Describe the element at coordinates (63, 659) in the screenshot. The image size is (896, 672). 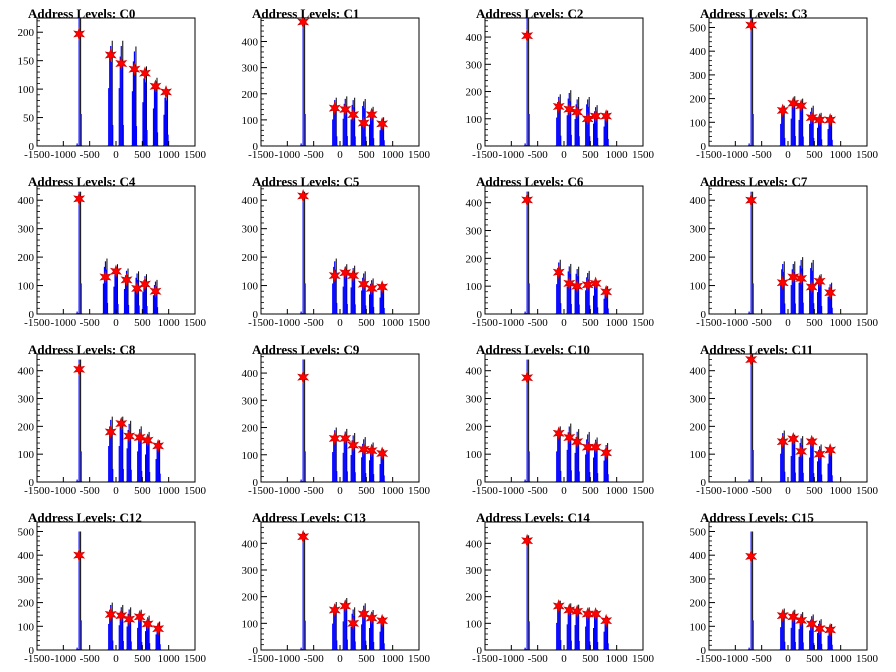
I see `x-tick-label: -1000` at that location.